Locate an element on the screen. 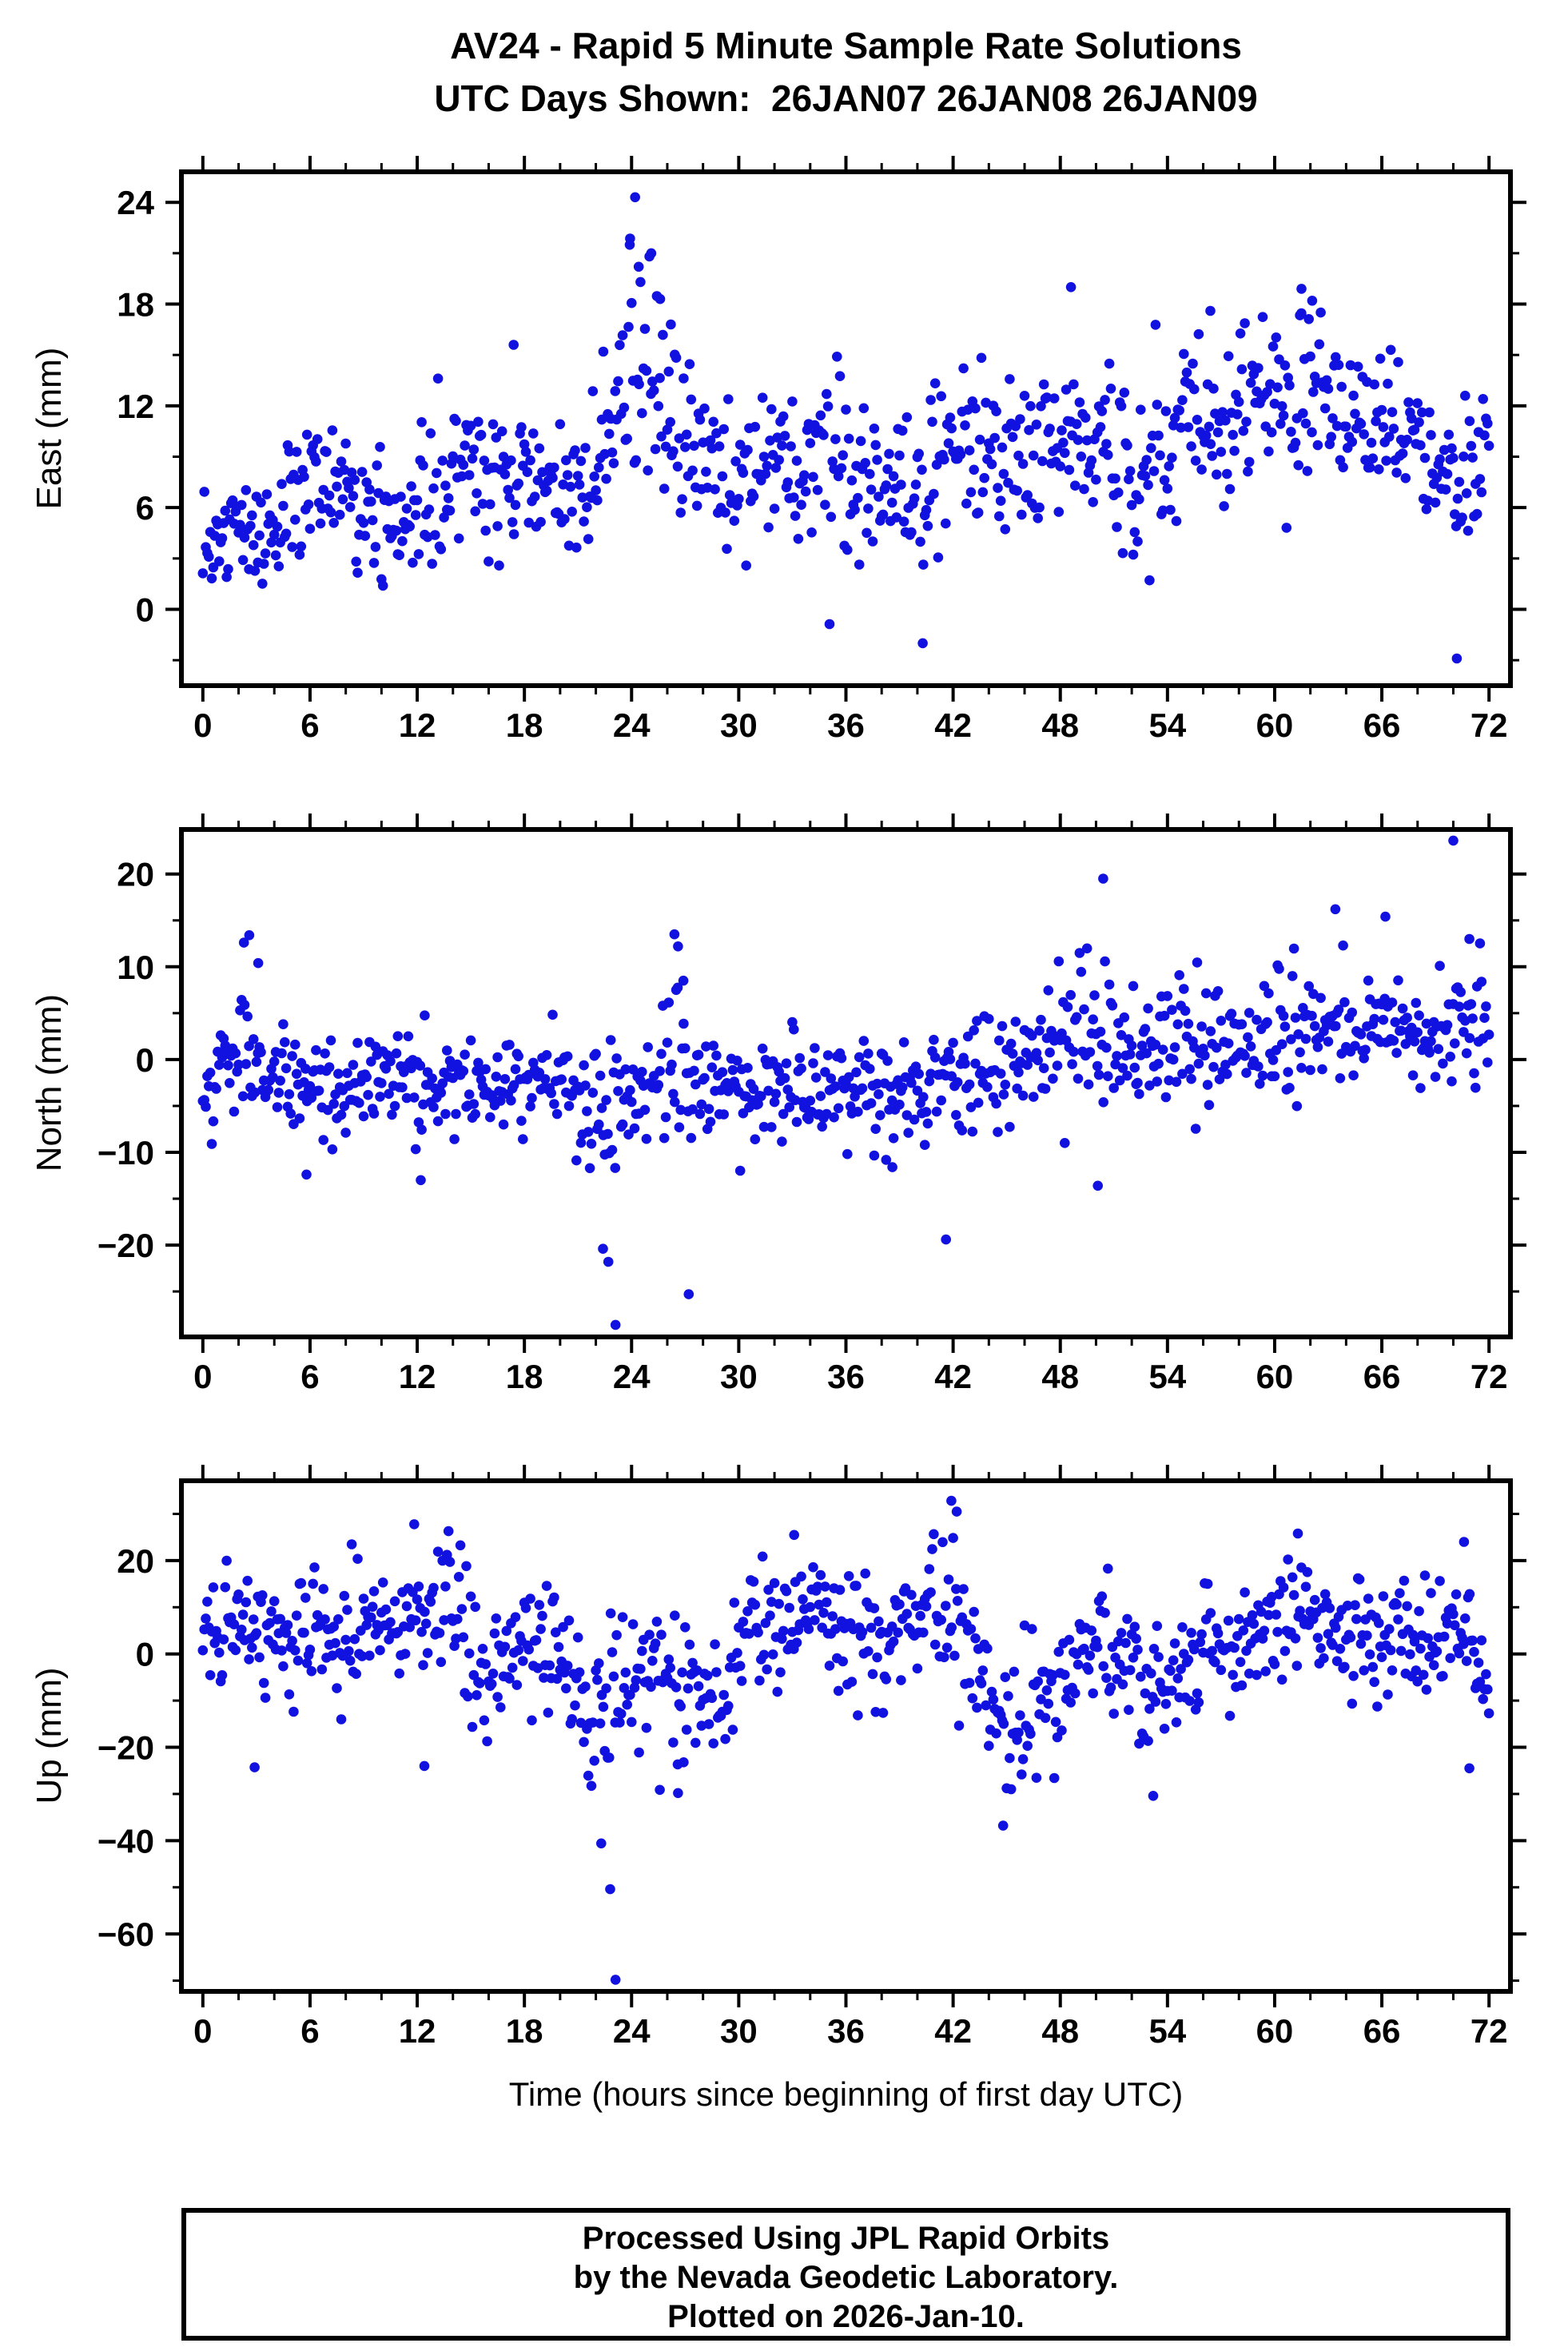  x-tick-label: 60 is located at coordinates (1275, 1376).